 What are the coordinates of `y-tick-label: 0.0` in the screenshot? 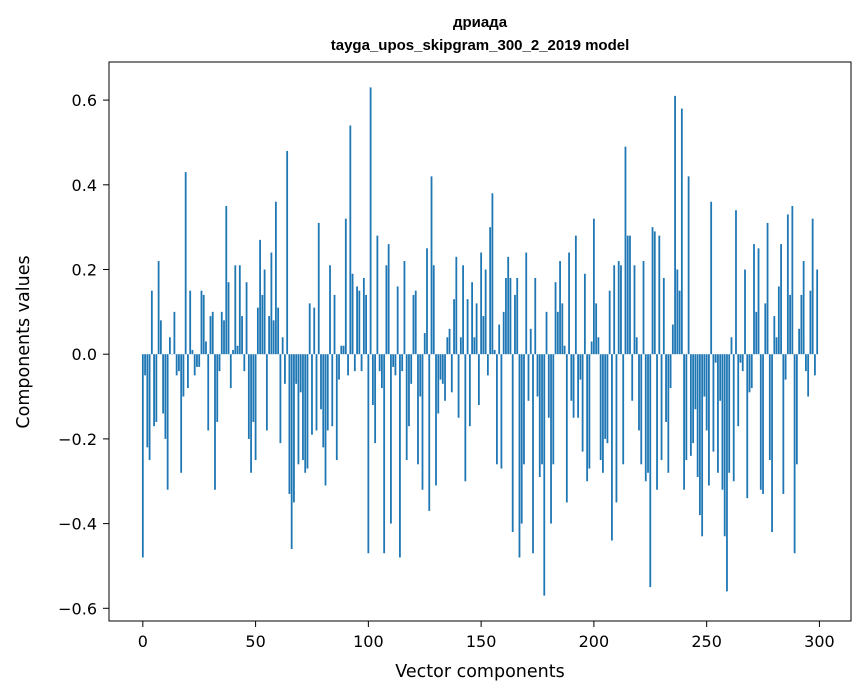 It's located at (84, 354).